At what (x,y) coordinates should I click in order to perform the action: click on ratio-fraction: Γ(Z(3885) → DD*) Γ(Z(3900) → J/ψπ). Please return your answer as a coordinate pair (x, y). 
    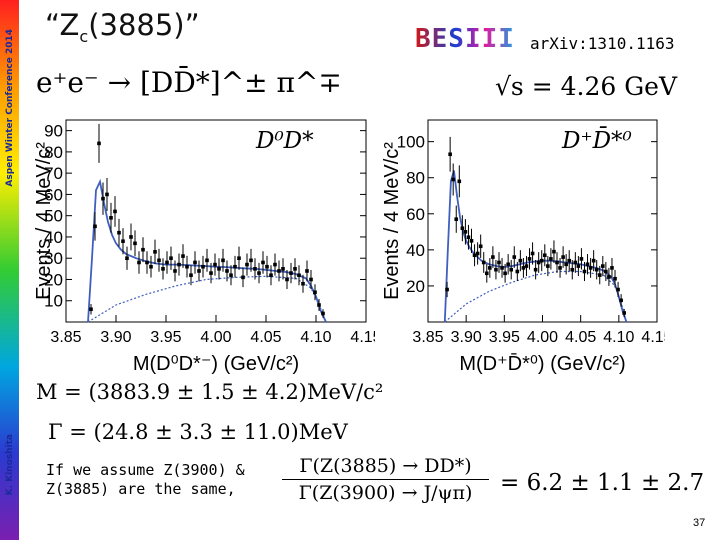
    Looking at the image, I should click on (385, 479).